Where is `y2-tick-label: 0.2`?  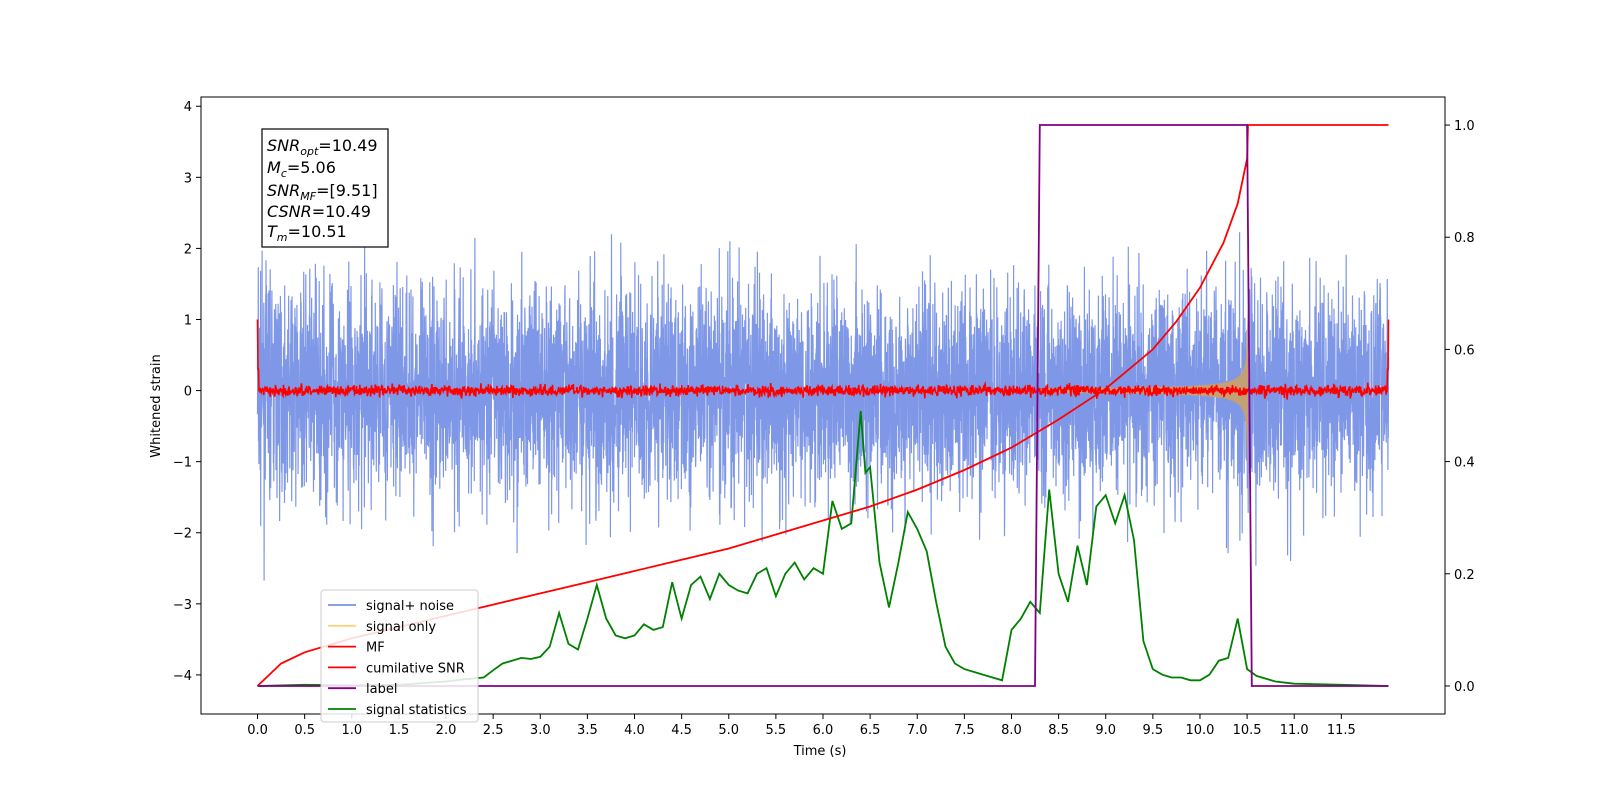
y2-tick-label: 0.2 is located at coordinates (1464, 575).